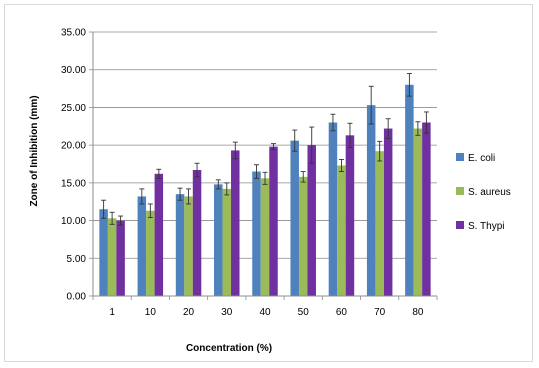 This screenshot has height=368, width=539. Describe the element at coordinates (189, 312) in the screenshot. I see `x-tick-label: 20` at that location.